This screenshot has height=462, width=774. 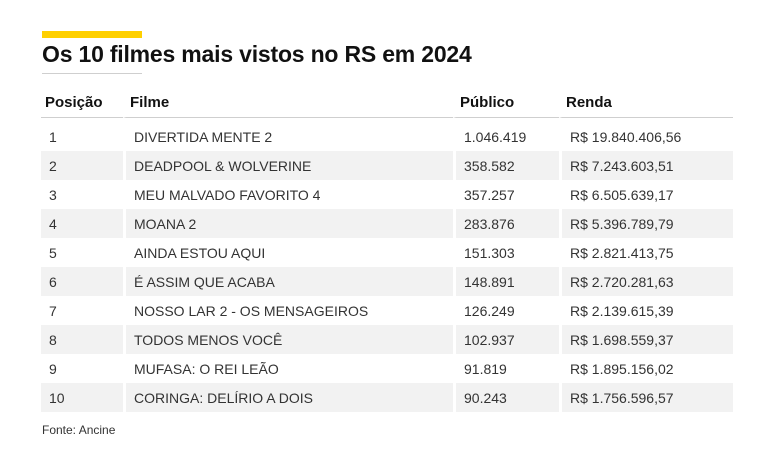 What do you see at coordinates (646, 165) in the screenshot?
I see `revenue-cell: R$ 7.243.603,51` at bounding box center [646, 165].